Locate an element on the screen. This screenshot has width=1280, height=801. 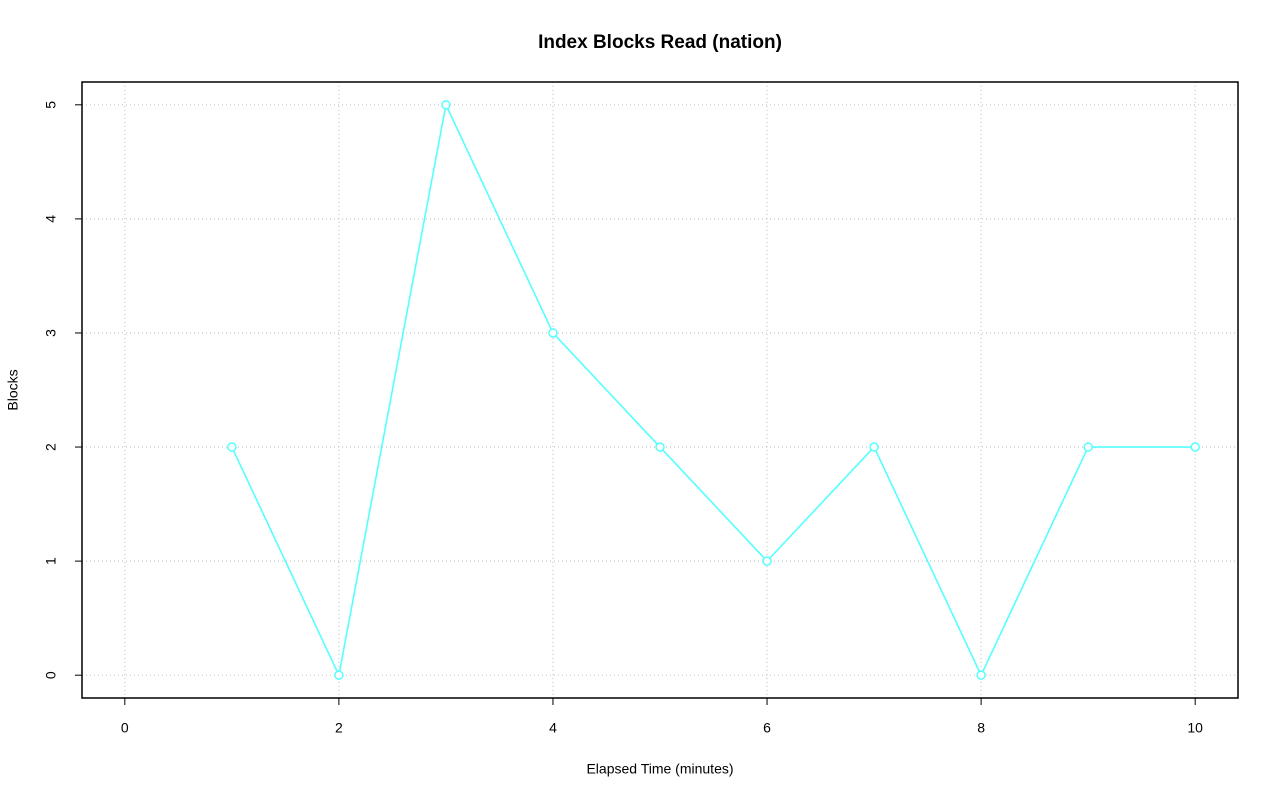
y-tick-label: 3 is located at coordinates (51, 333).